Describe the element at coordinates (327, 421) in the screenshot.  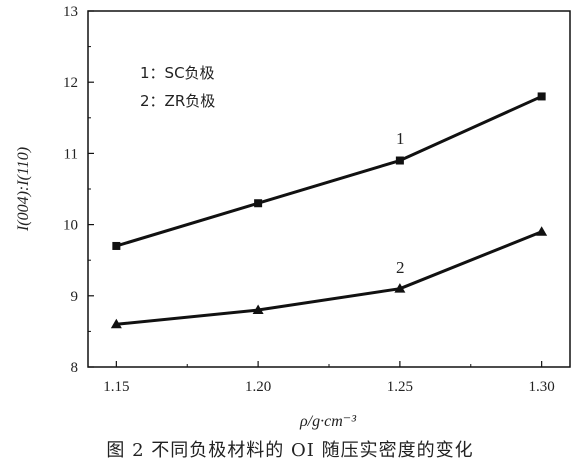
I see `x-axis-title: ρ/g·cm⁻³` at that location.